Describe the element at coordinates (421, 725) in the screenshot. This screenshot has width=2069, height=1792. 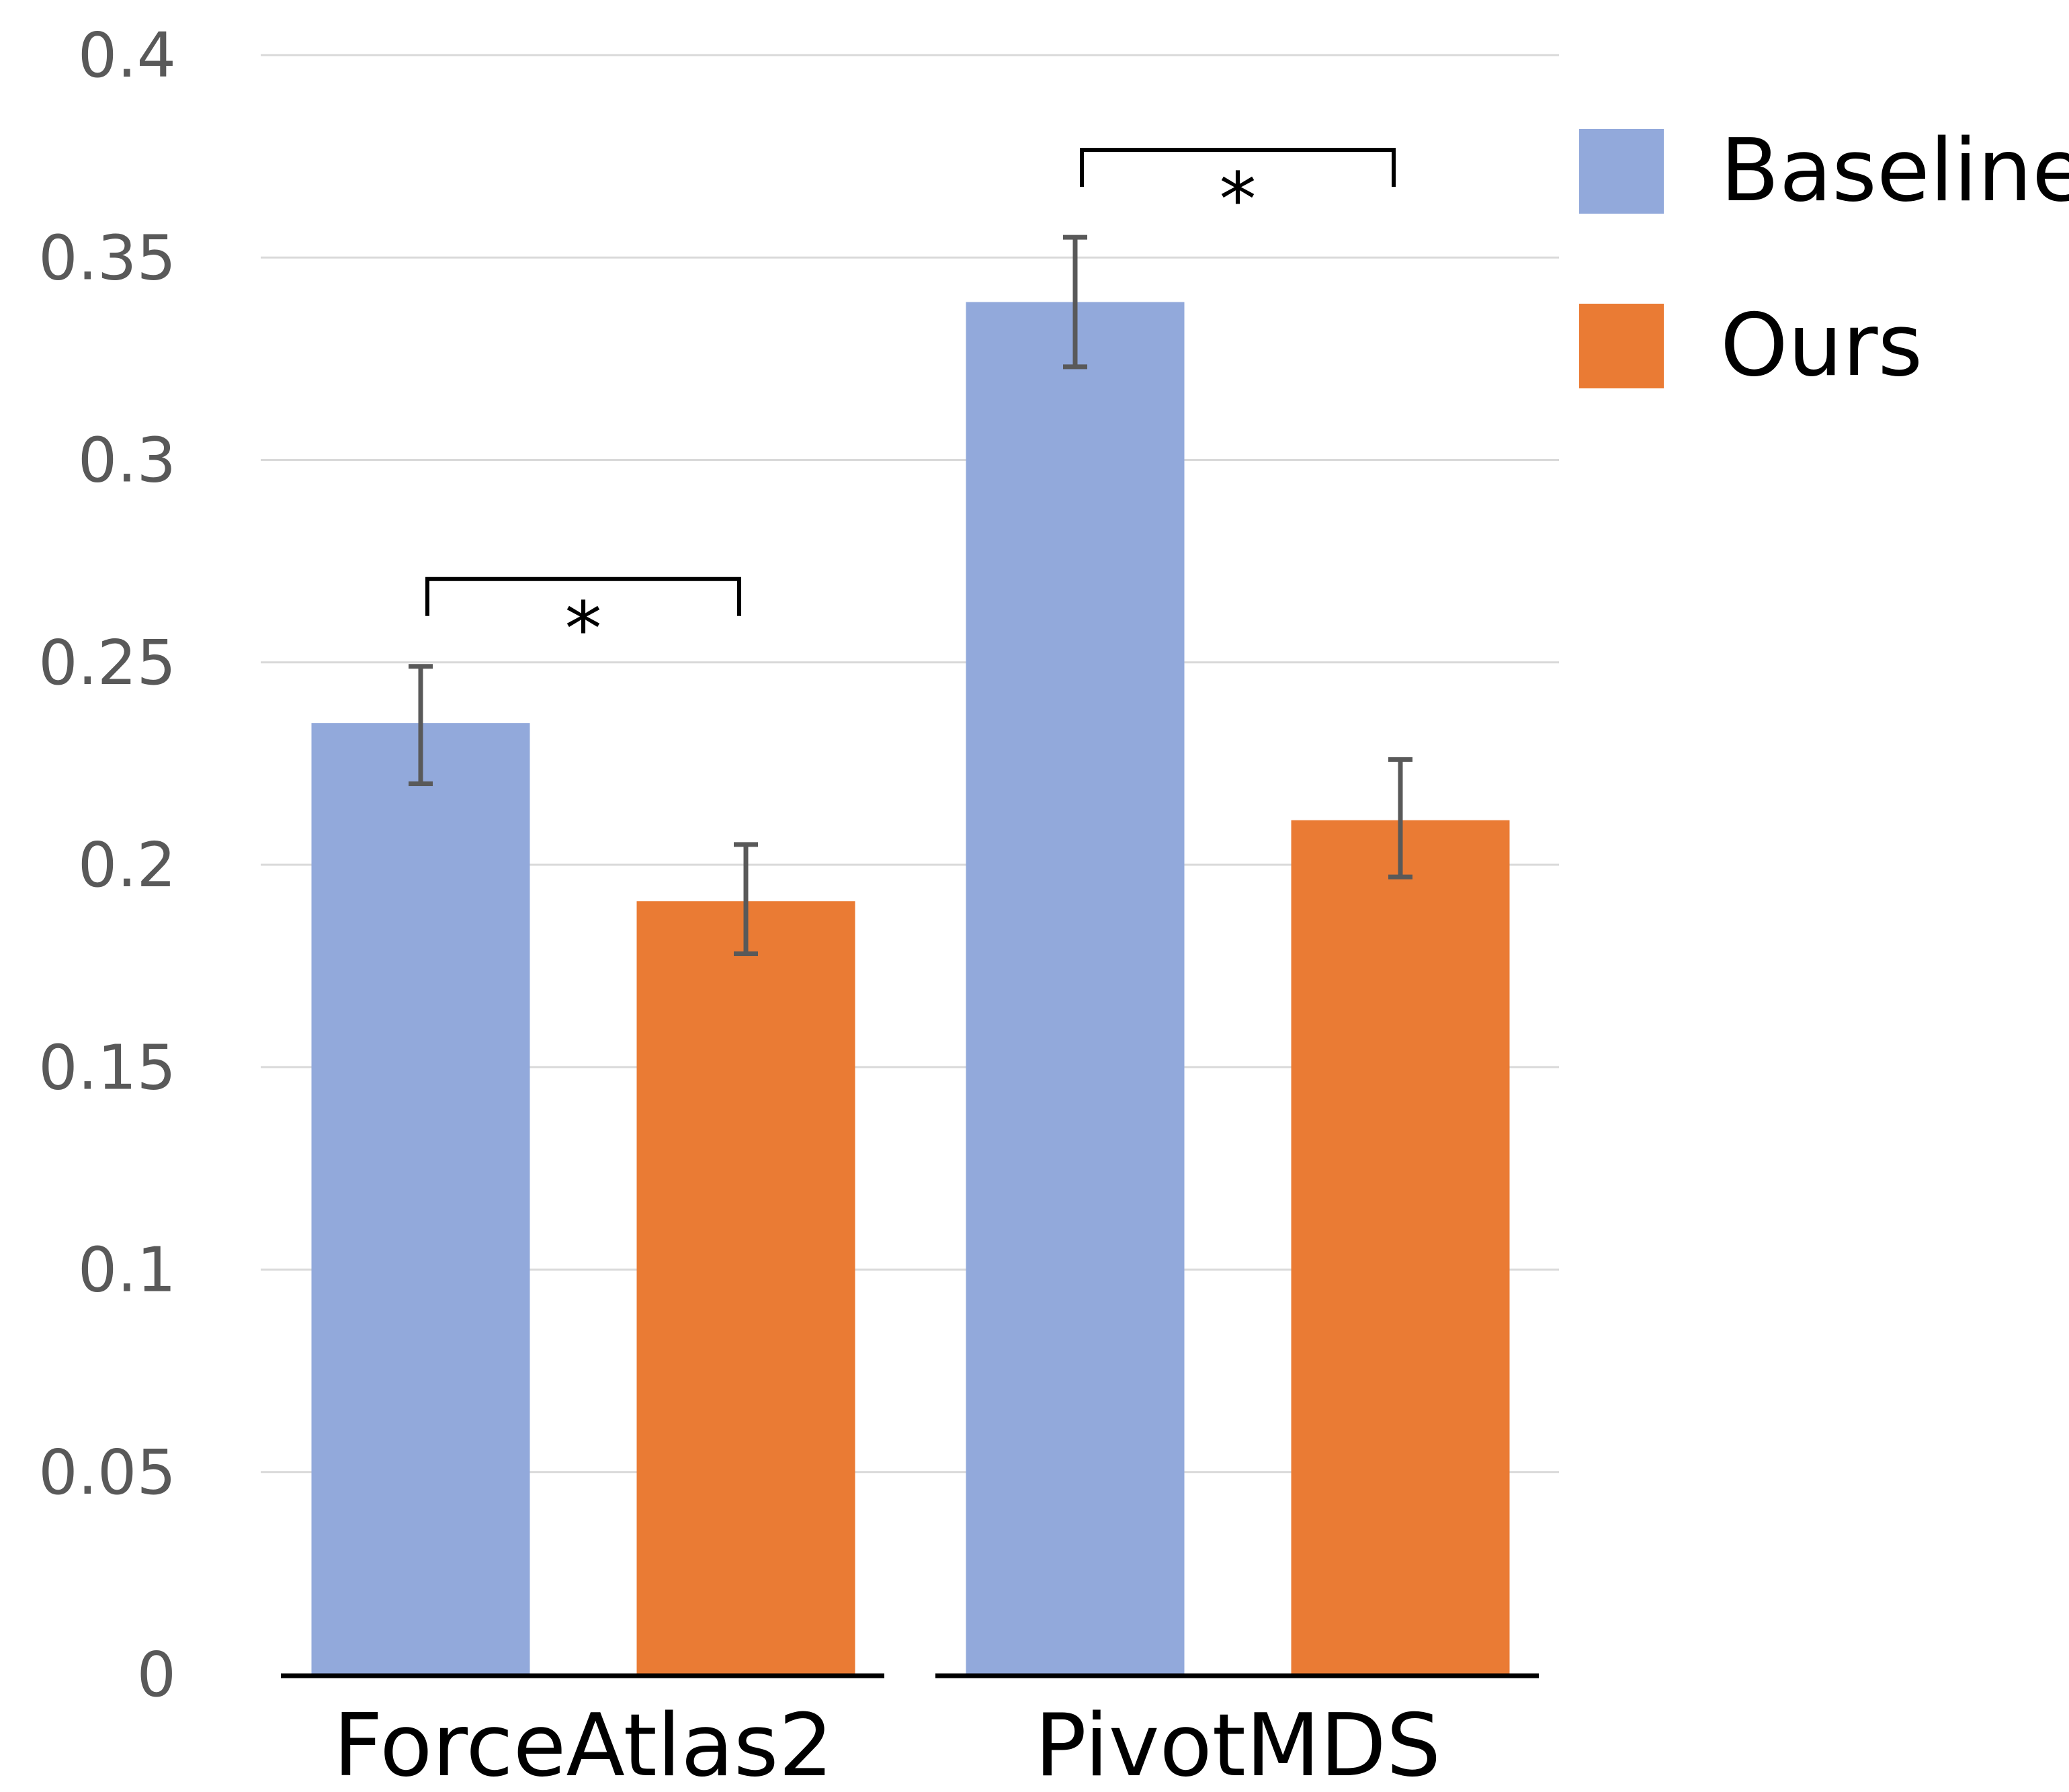
I see `error-bar-baseline-forceatlas2` at that location.